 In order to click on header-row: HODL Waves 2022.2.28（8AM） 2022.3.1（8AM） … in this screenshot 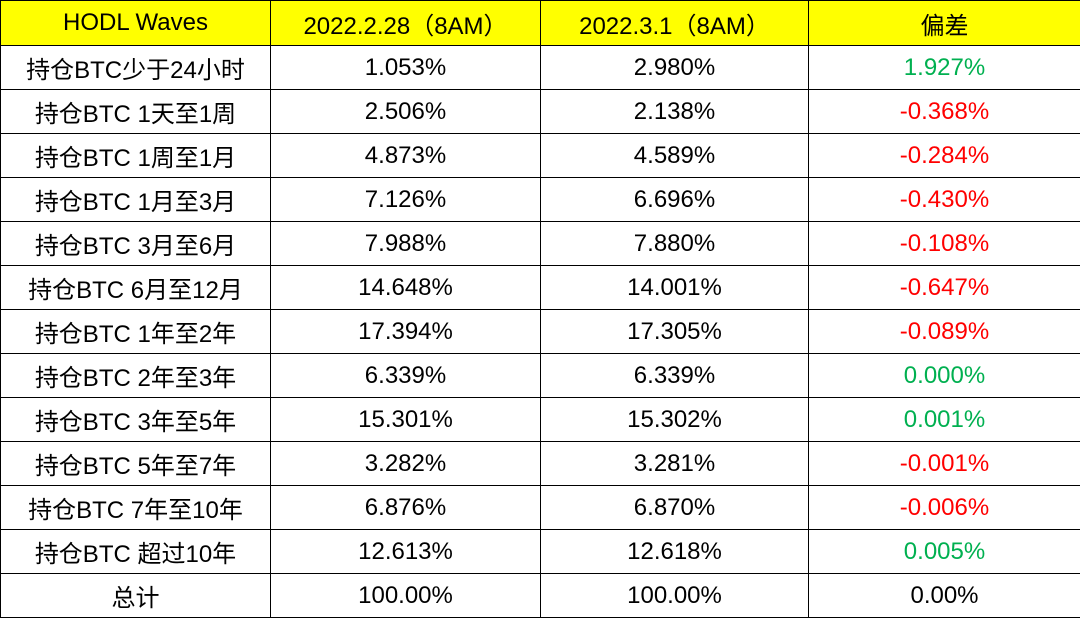, I will do `click(540, 23)`.